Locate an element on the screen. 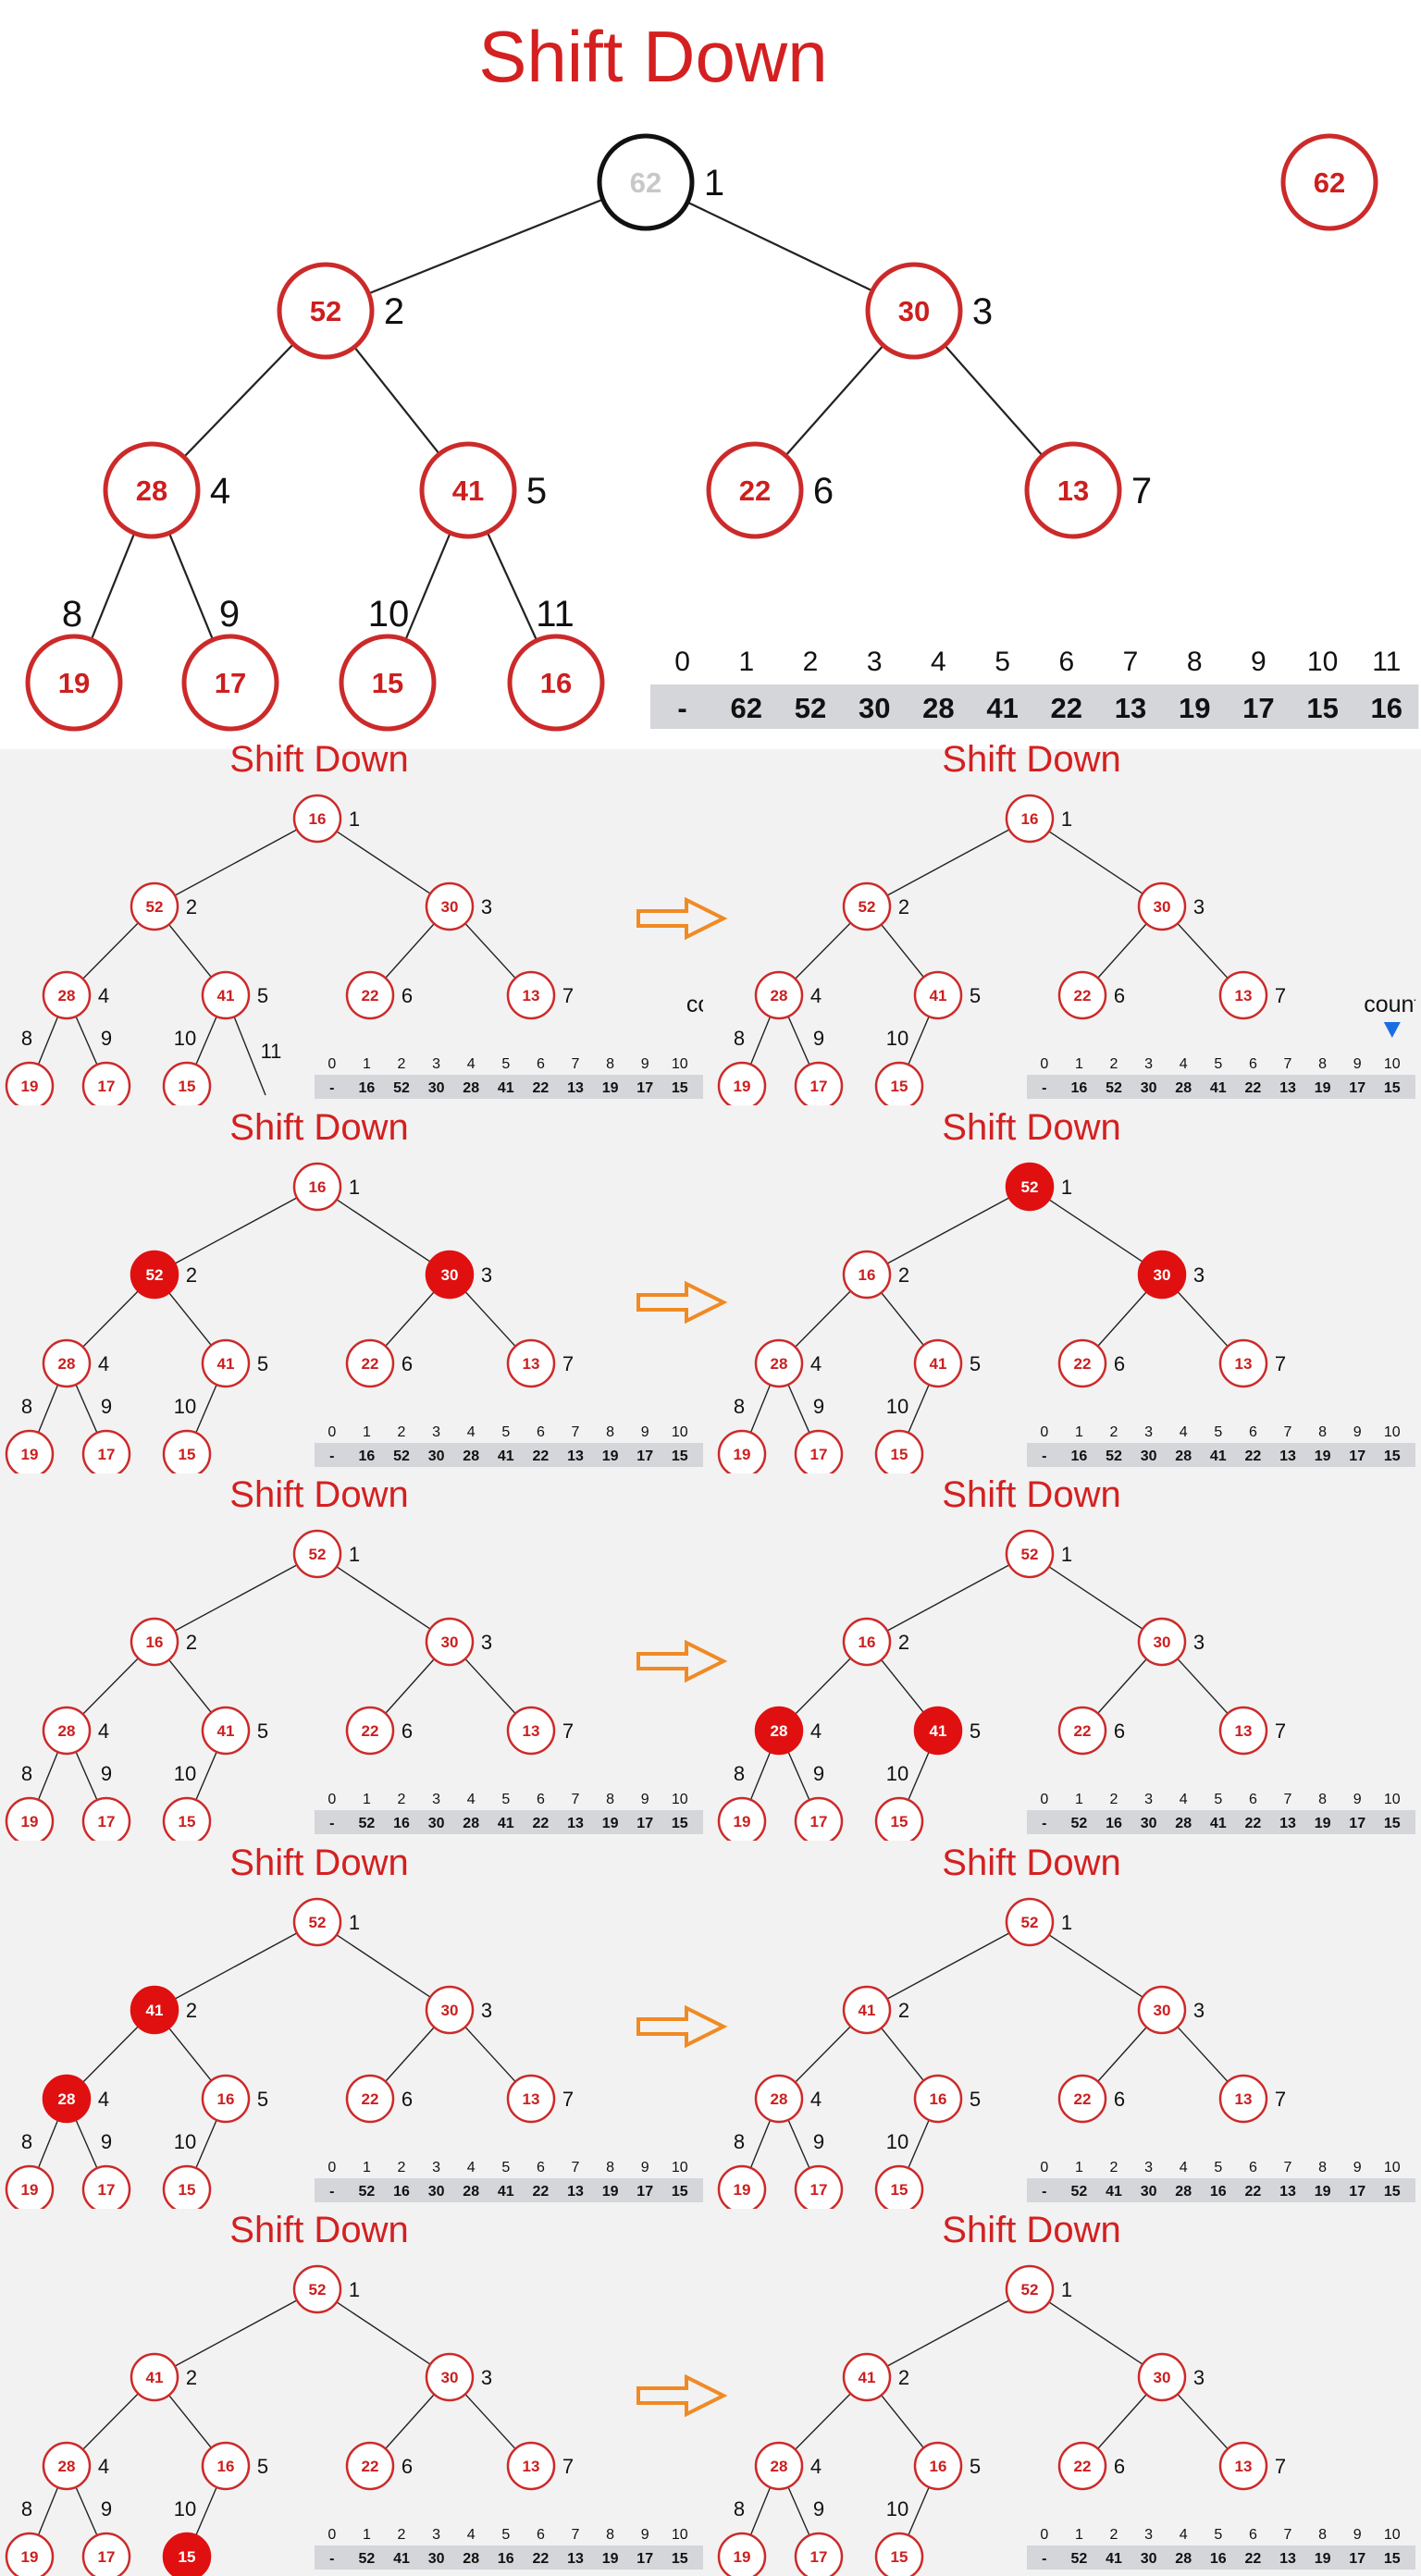 This screenshot has width=1421, height=2576. tree-node: 16 is located at coordinates (867, 1642).